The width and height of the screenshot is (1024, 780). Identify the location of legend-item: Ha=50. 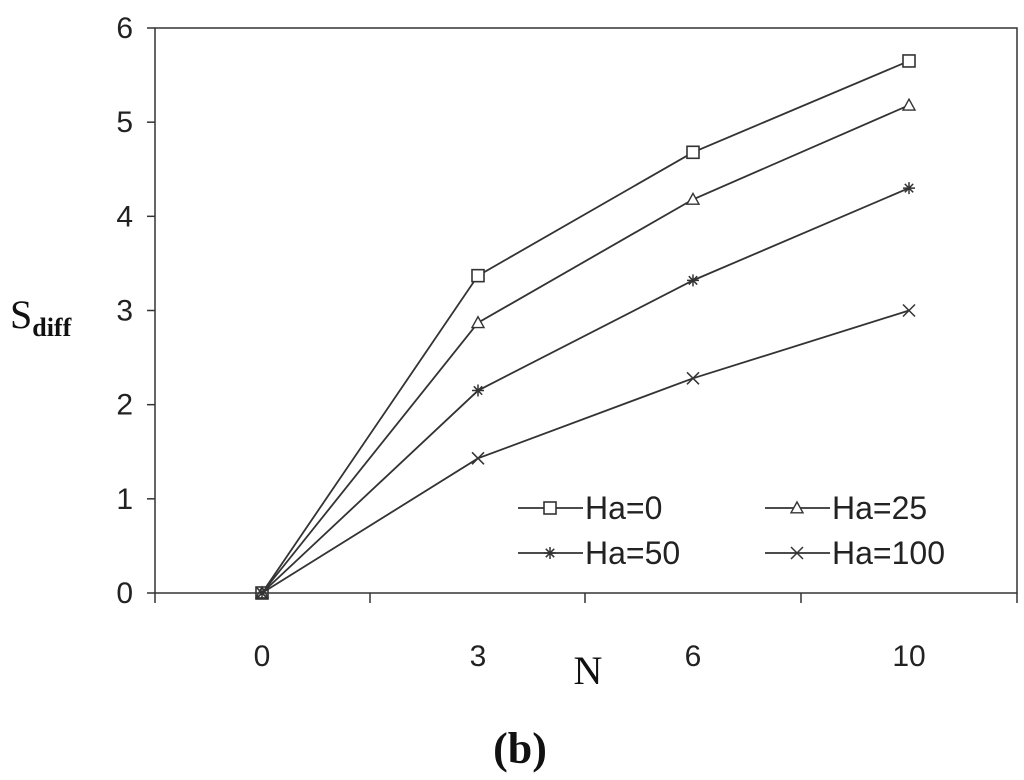
(599, 553).